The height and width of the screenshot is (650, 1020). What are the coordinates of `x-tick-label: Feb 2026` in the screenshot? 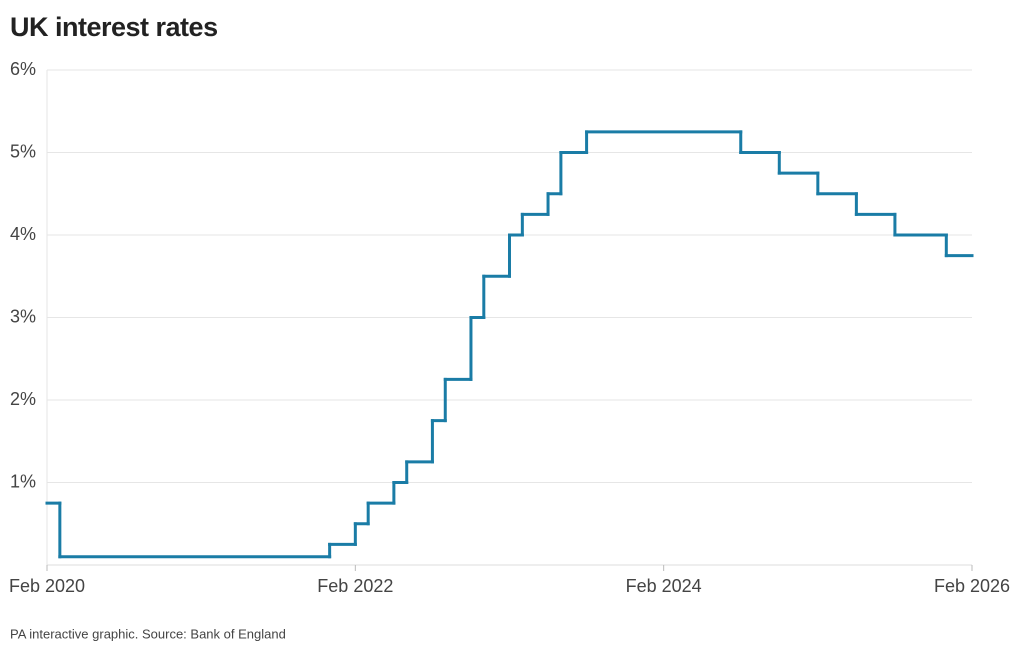 It's located at (972, 586).